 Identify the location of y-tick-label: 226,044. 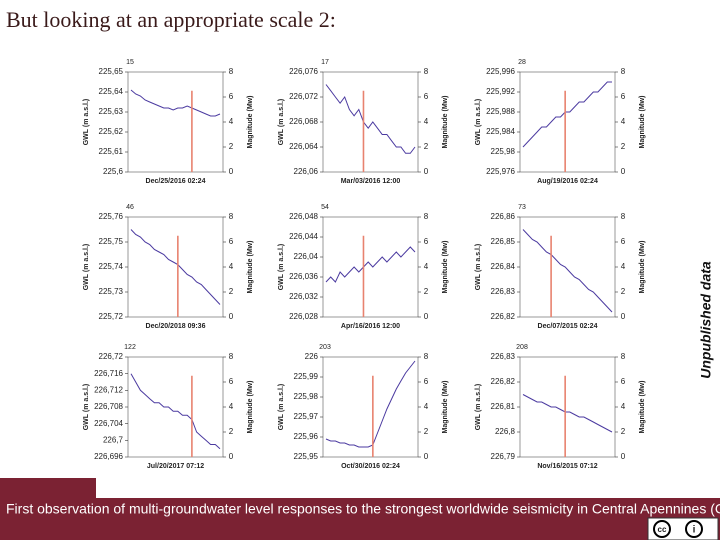
(303, 236).